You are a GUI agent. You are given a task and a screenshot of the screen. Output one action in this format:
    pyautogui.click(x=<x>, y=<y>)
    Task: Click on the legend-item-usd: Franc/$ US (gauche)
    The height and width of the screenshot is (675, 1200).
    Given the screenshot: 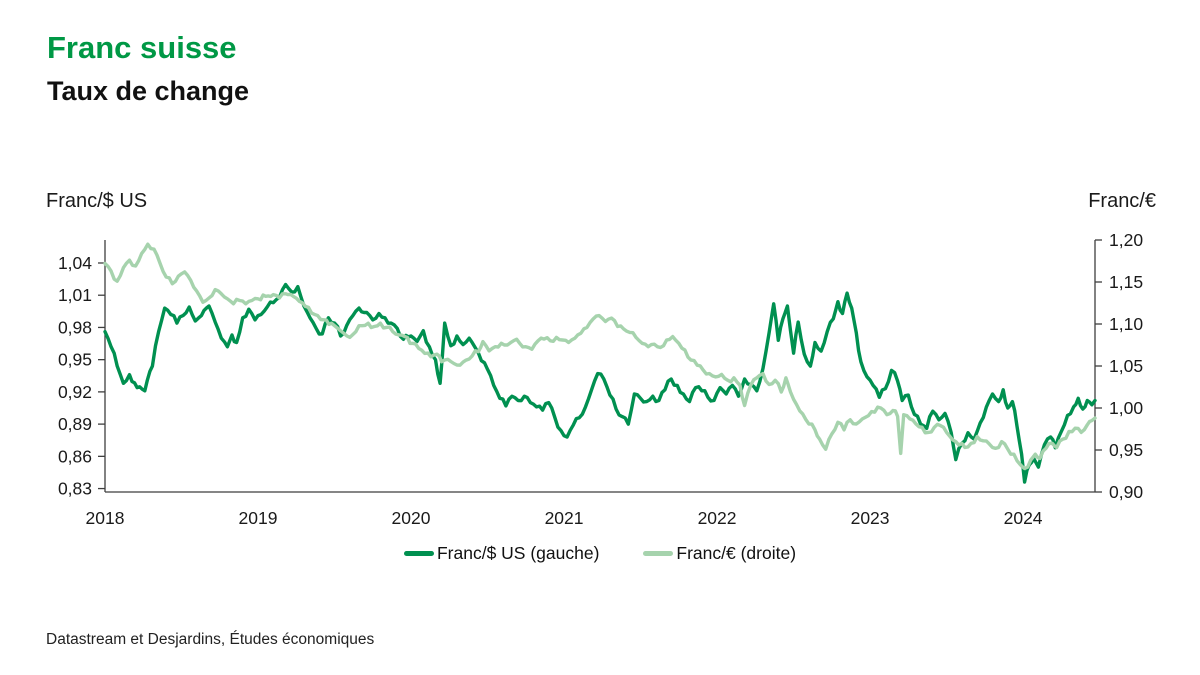 What is the action you would take?
    pyautogui.click(x=501, y=553)
    